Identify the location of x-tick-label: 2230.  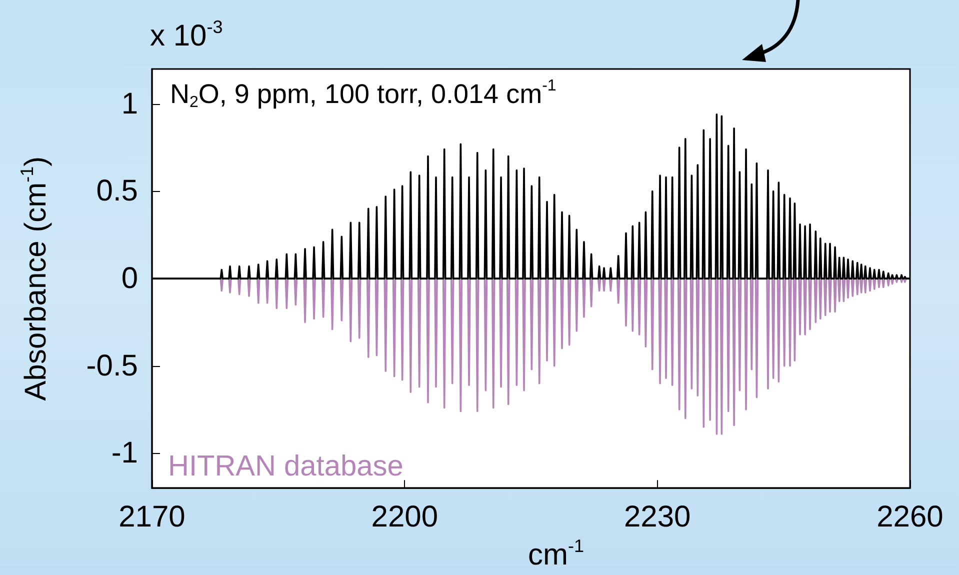
(657, 517).